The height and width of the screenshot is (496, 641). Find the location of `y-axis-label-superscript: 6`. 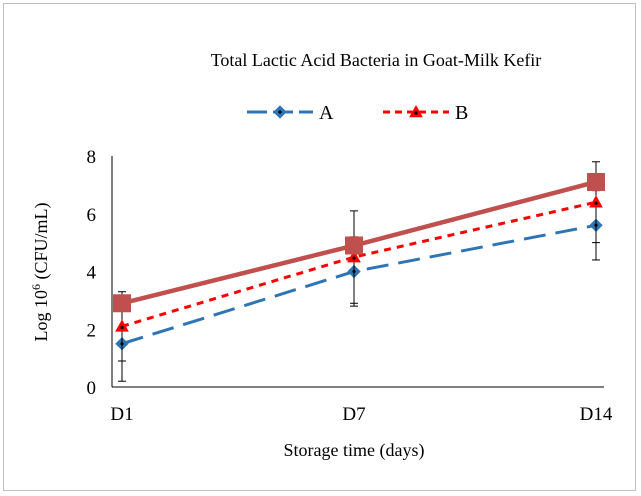

y-axis-label-superscript: 6 is located at coordinates (36, 287).